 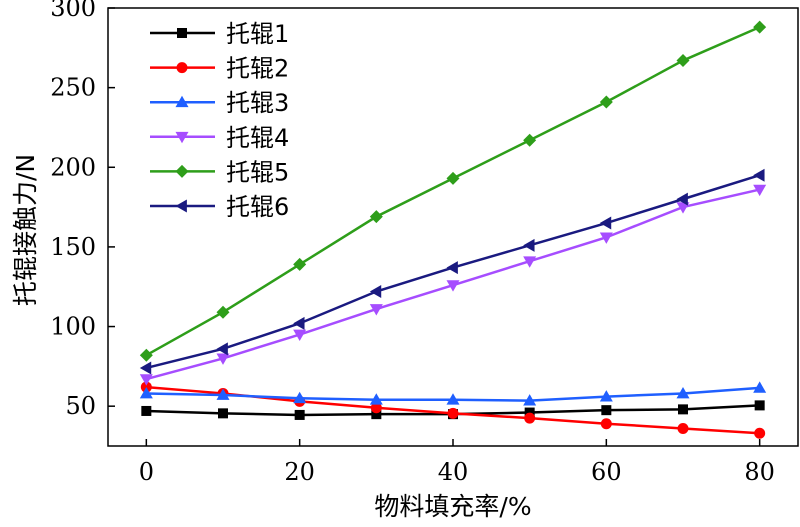 What do you see at coordinates (219, 34) in the screenshot?
I see `legend-item: 托辊1` at bounding box center [219, 34].